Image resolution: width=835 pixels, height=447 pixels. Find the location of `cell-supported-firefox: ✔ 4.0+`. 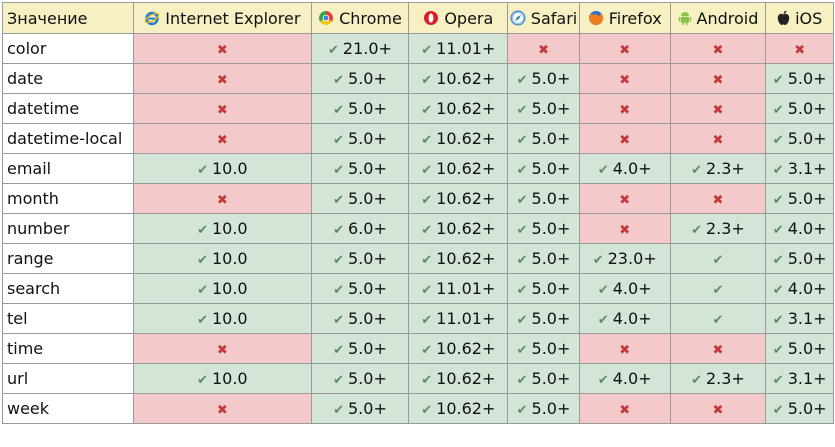

cell-supported-firefox: ✔ 4.0+ is located at coordinates (624, 288).